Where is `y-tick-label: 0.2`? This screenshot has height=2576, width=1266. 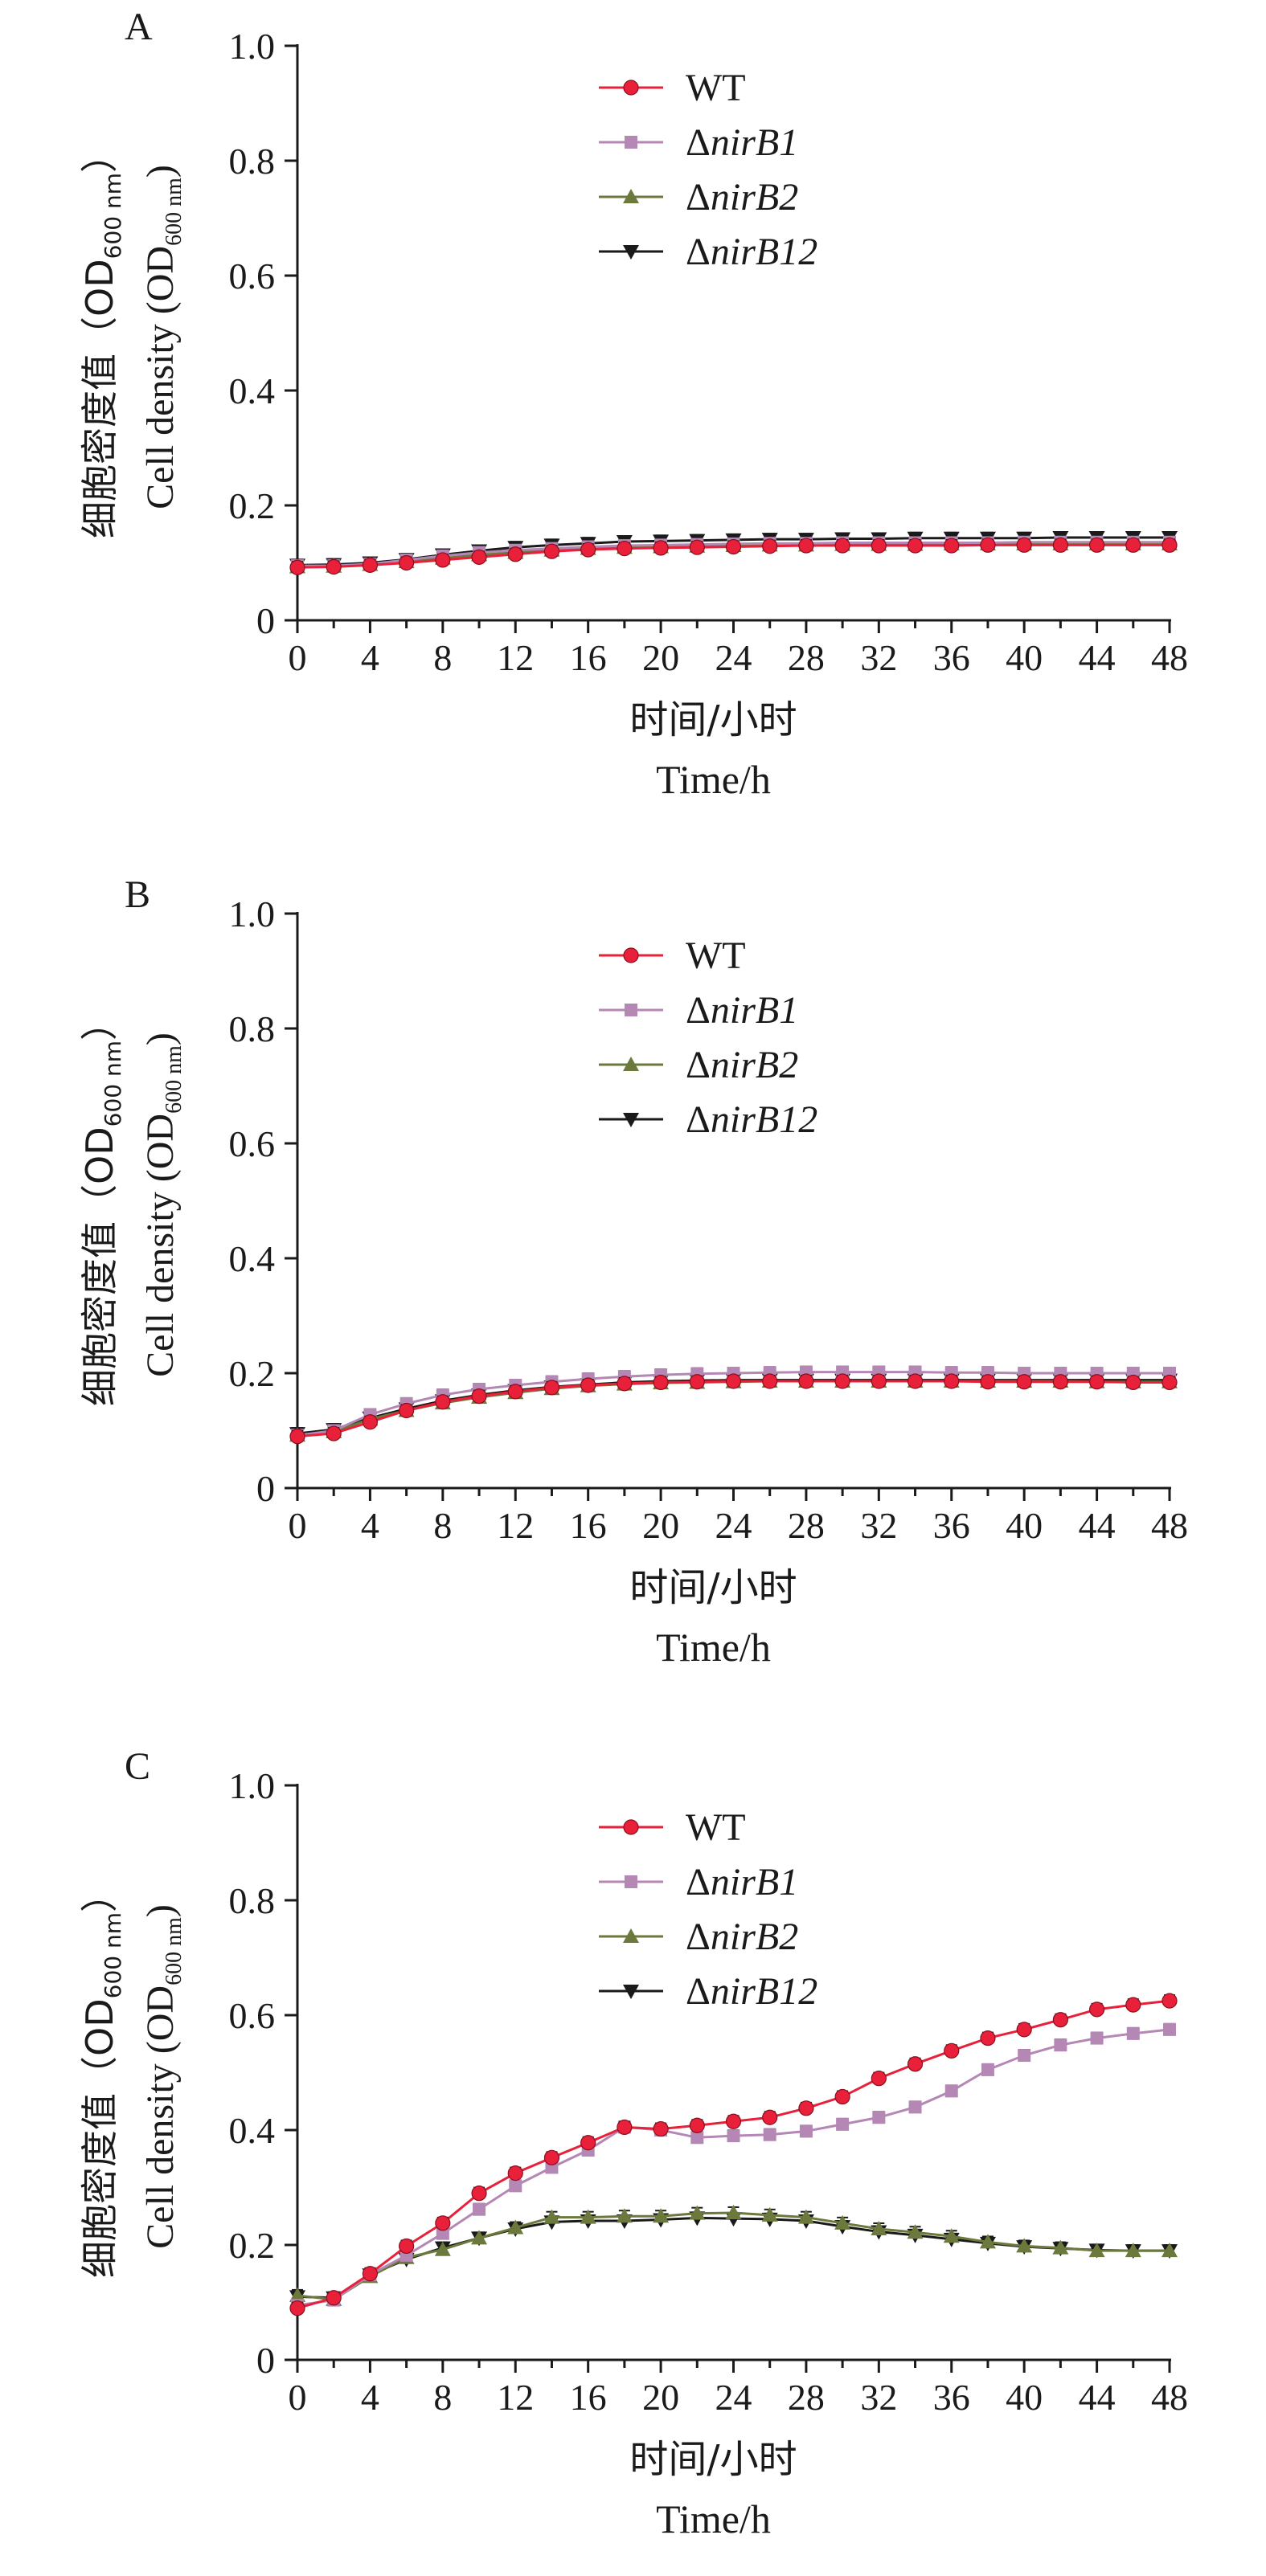
y-tick-label: 0.2 is located at coordinates (252, 505).